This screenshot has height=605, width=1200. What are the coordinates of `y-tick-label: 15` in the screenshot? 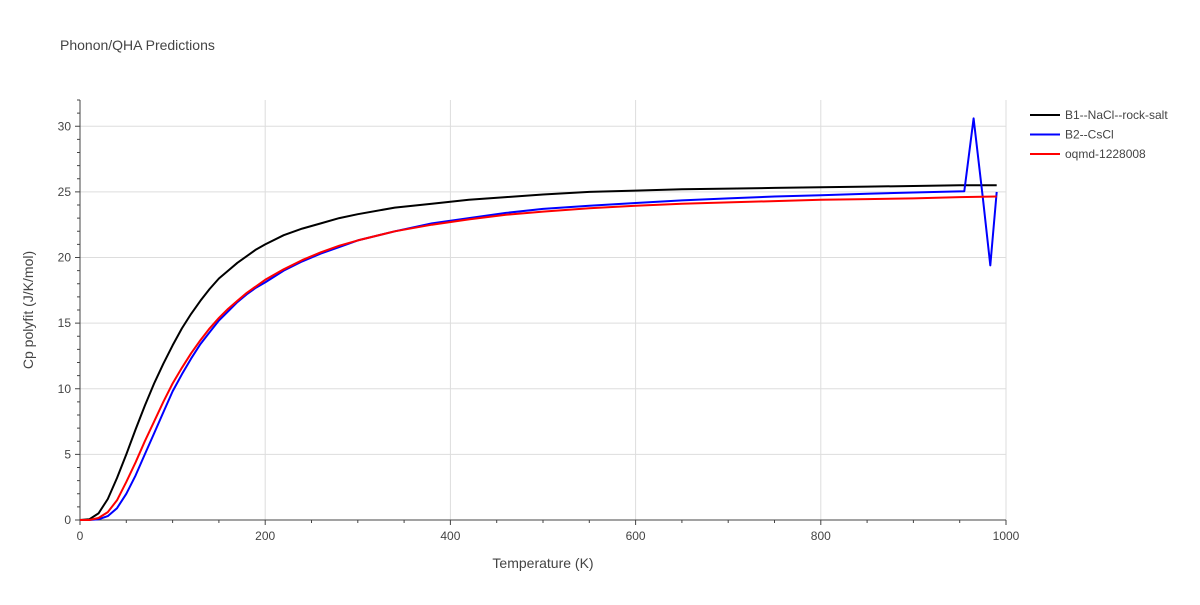 It's located at (65, 323).